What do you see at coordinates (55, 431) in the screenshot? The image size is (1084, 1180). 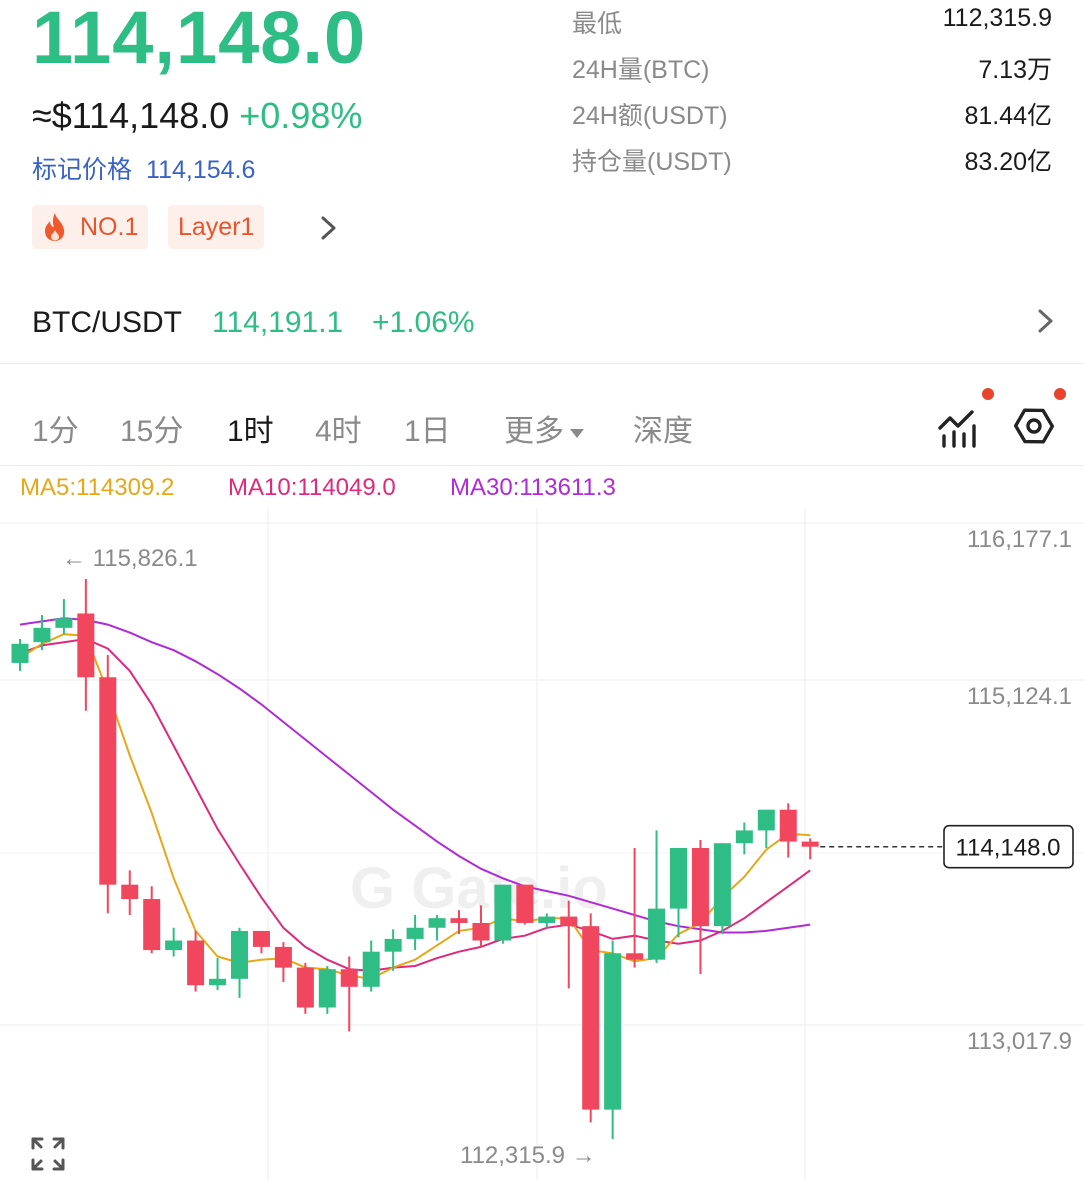 I see `tab-1m: 1分` at bounding box center [55, 431].